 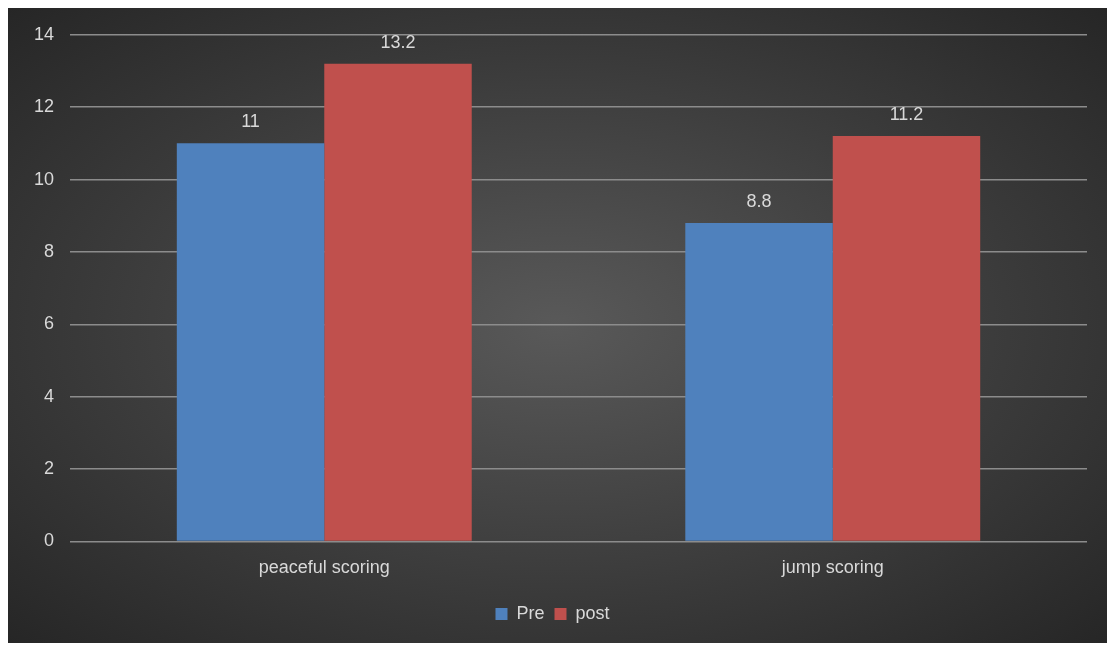 What do you see at coordinates (759, 200) in the screenshot?
I see `data-label: 8.8` at bounding box center [759, 200].